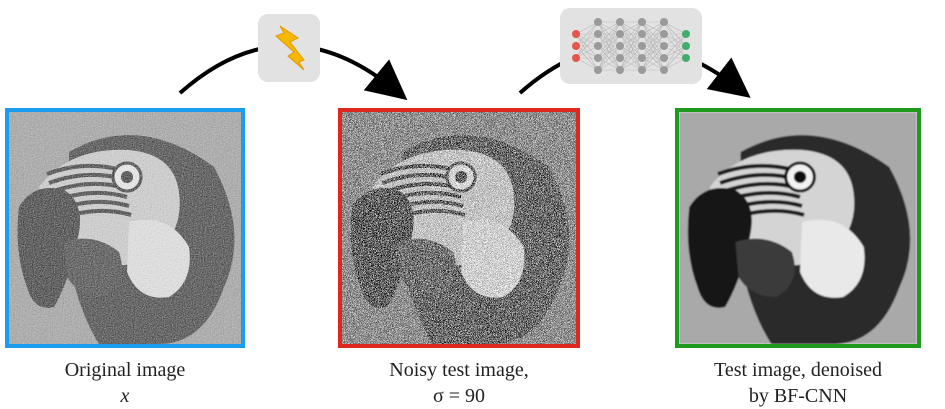 This screenshot has width=945, height=409. Describe the element at coordinates (125, 370) in the screenshot. I see `caption-title: Original image` at that location.